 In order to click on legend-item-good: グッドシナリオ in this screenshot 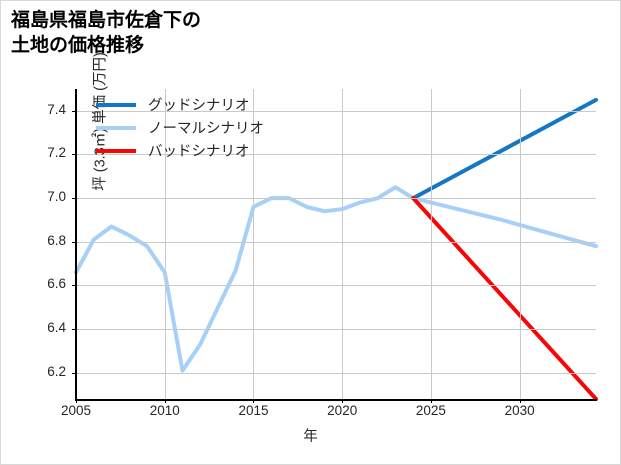, I will do `click(203, 104)`.